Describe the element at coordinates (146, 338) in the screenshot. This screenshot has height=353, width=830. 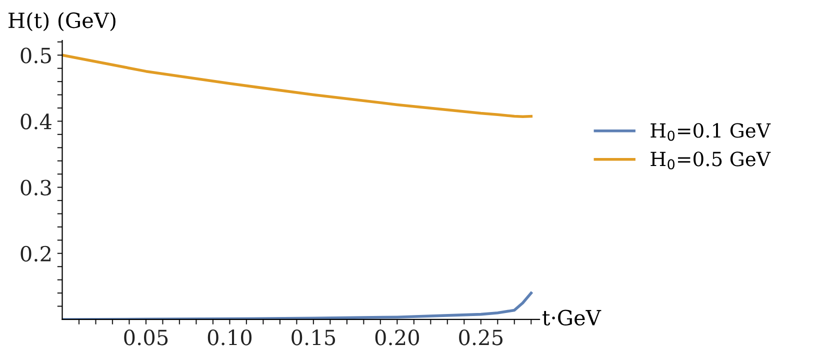
I see `x-tick-label: 0.05` at that location.